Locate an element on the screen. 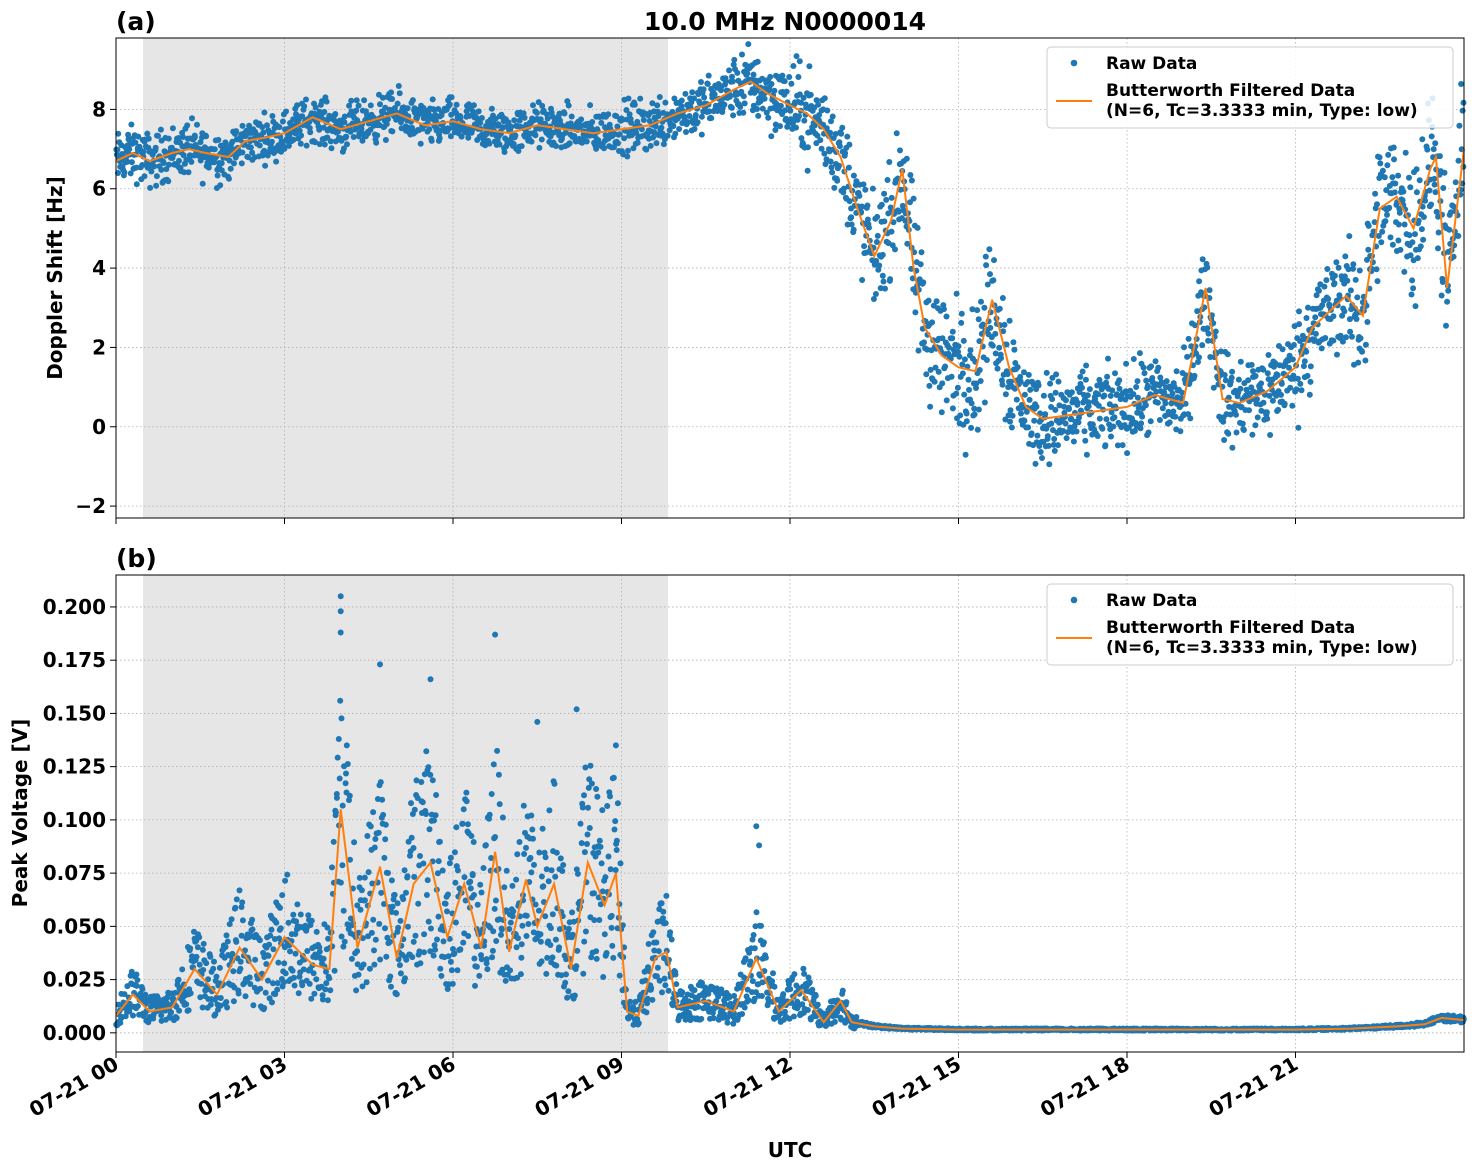  panel-a-label: (a) is located at coordinates (136, 21).